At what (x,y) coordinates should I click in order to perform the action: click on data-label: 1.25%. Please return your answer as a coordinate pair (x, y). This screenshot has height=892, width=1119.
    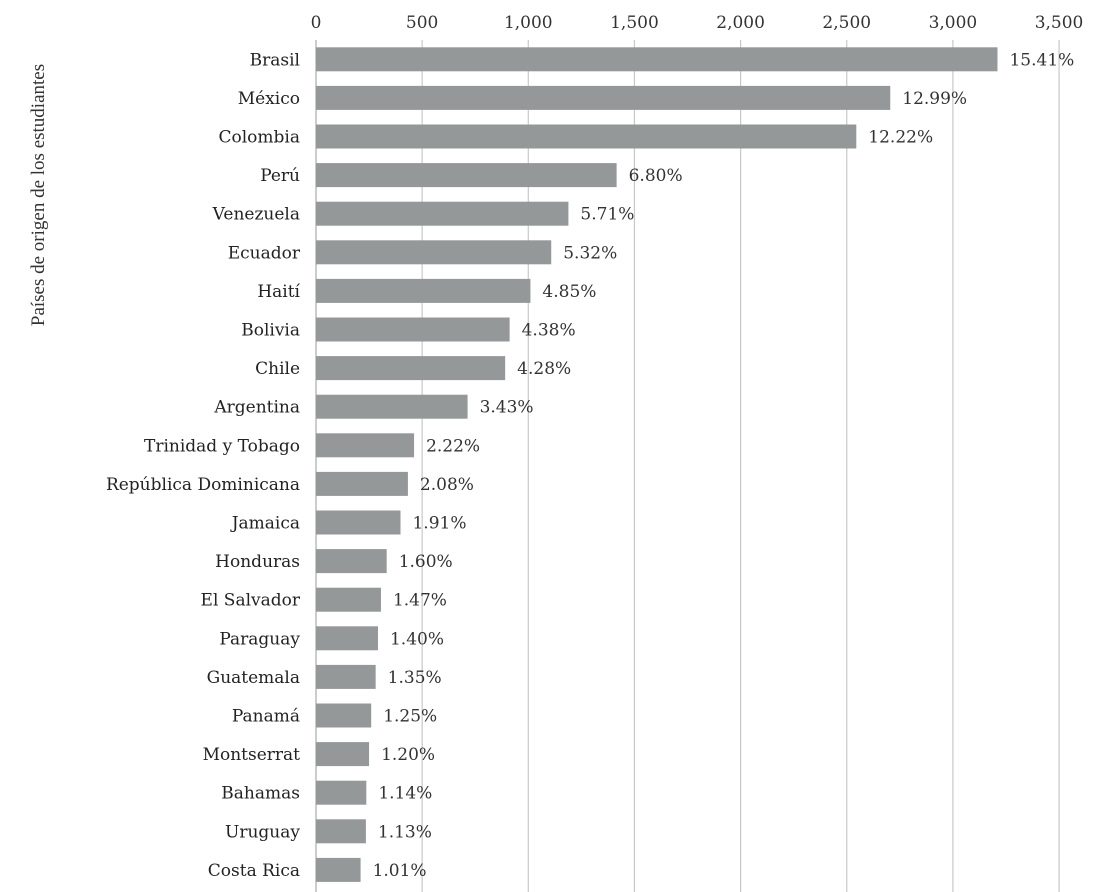
    Looking at the image, I should click on (410, 717).